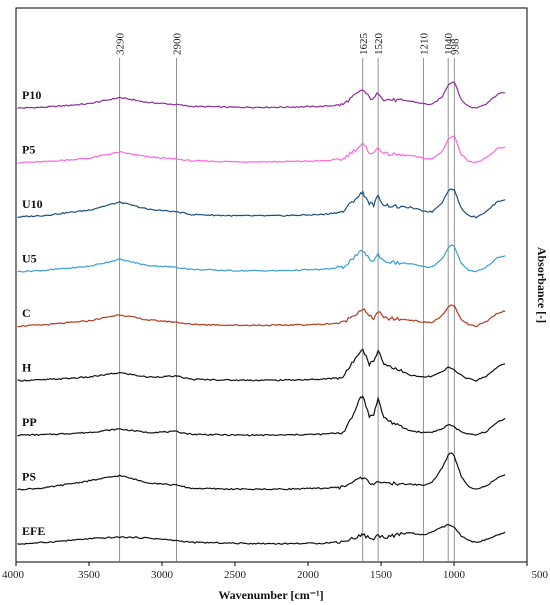 This screenshot has width=550, height=605. What do you see at coordinates (33, 531) in the screenshot?
I see `series-label-efe: EFE` at bounding box center [33, 531].